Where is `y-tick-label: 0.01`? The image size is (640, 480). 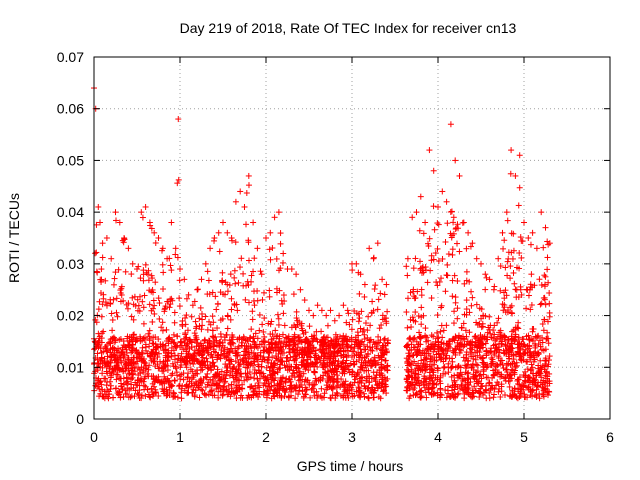 y-tick-label: 0.01 is located at coordinates (70, 367).